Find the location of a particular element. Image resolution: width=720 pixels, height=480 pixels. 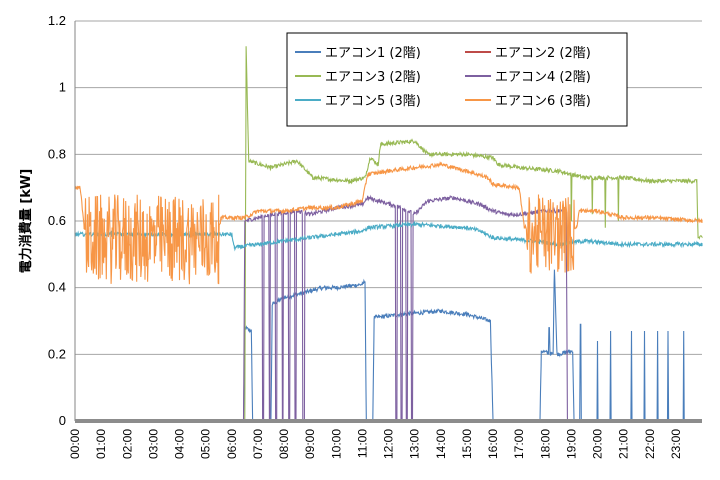

legend-entry: エアコン6 (3階) is located at coordinates (543, 101).